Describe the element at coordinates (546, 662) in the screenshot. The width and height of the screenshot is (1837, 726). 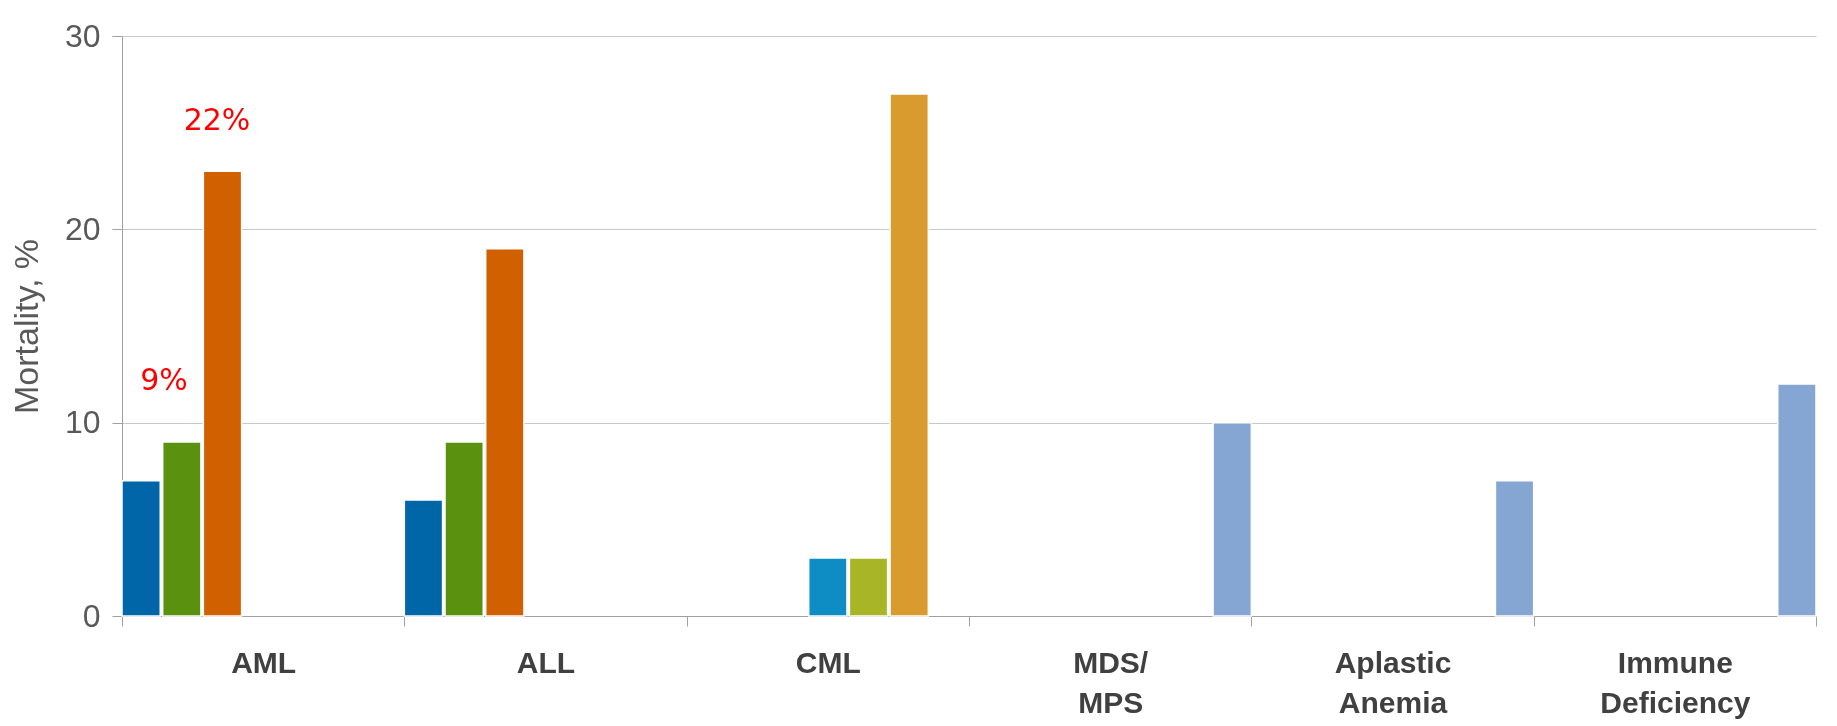
I see `x-tick-label: ALL` at that location.